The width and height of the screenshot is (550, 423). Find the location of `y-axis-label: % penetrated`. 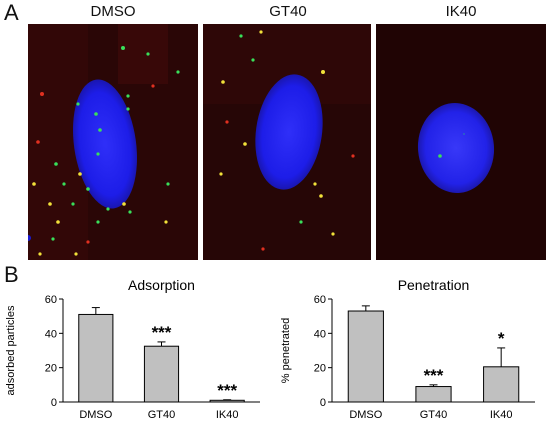

y-axis-label: % penetrated is located at coordinates (286, 350).